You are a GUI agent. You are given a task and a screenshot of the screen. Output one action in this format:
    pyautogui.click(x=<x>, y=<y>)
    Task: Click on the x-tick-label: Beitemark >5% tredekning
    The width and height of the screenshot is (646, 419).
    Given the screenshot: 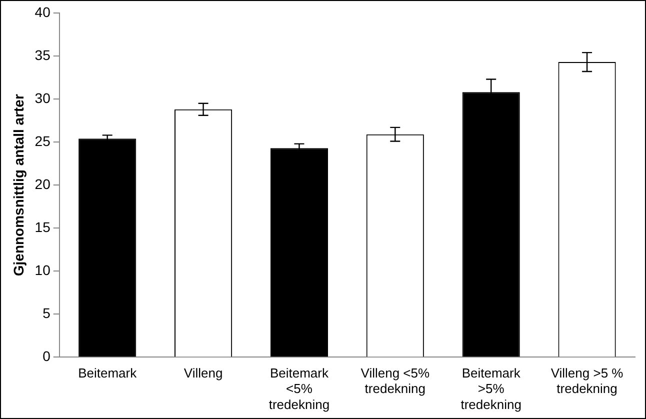 What is the action you would take?
    pyautogui.click(x=491, y=389)
    